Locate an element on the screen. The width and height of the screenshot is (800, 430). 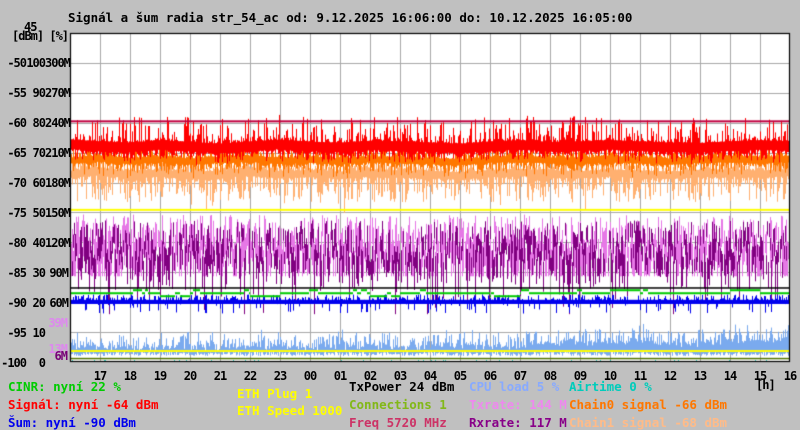
x-tick-label: 17 is located at coordinates (100, 376).